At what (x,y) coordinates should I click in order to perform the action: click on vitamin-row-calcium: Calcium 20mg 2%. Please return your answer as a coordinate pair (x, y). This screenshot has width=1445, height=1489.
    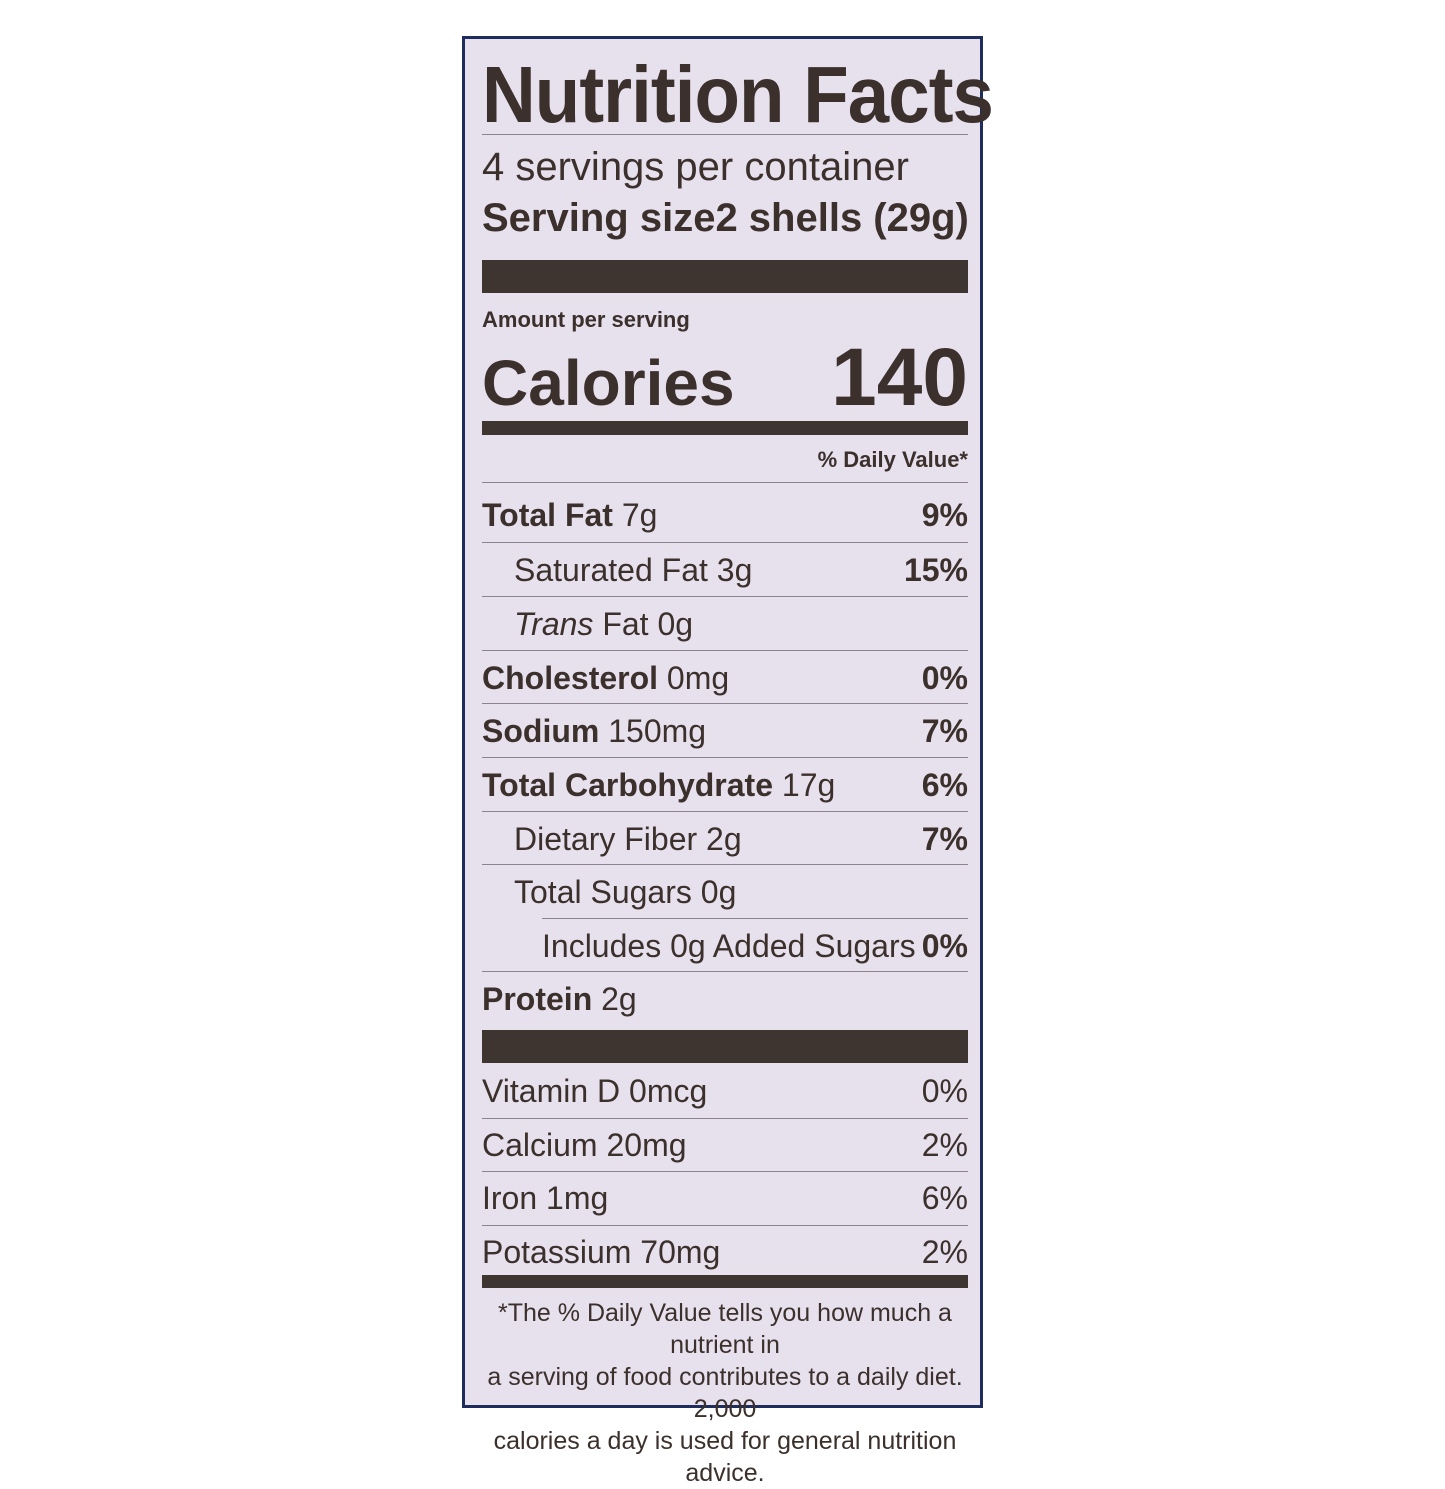
    Looking at the image, I should click on (725, 1144).